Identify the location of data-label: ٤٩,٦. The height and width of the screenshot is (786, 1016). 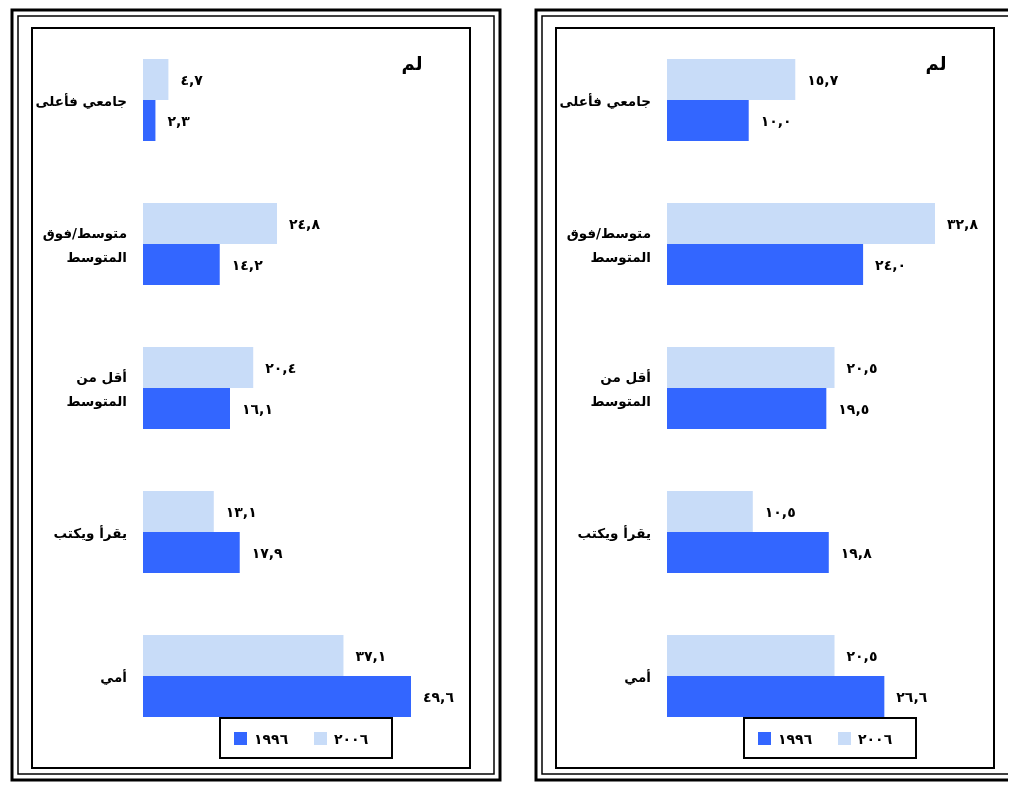
(439, 696).